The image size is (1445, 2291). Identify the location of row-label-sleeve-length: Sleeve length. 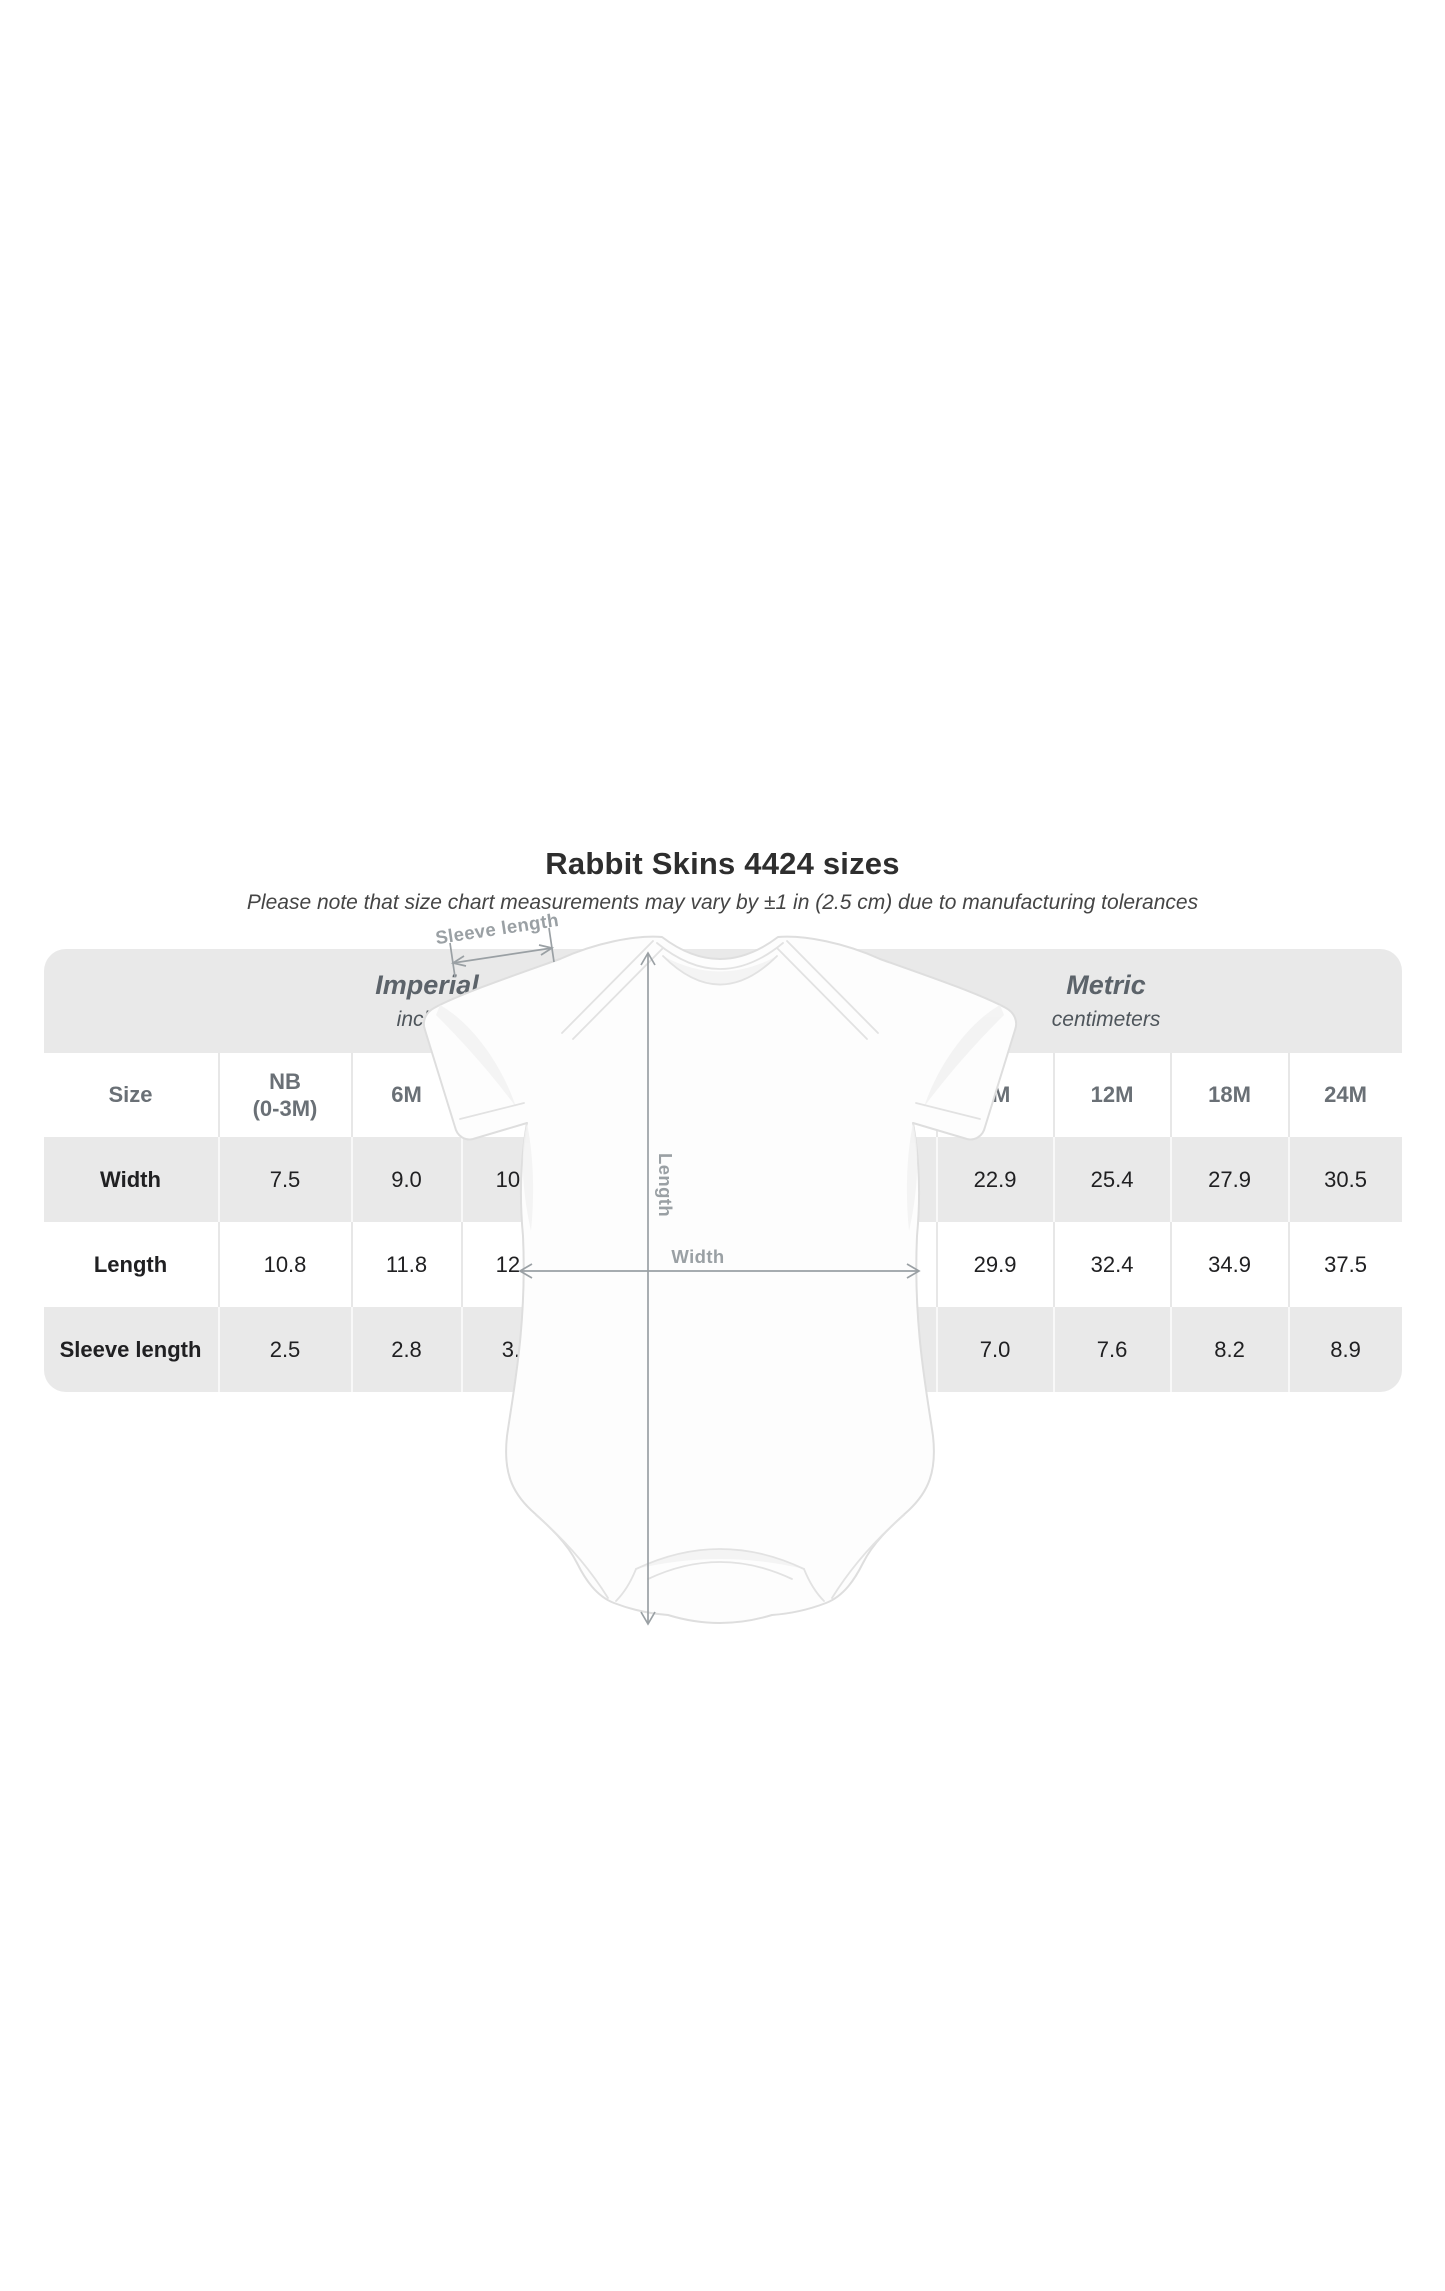
(131, 1349).